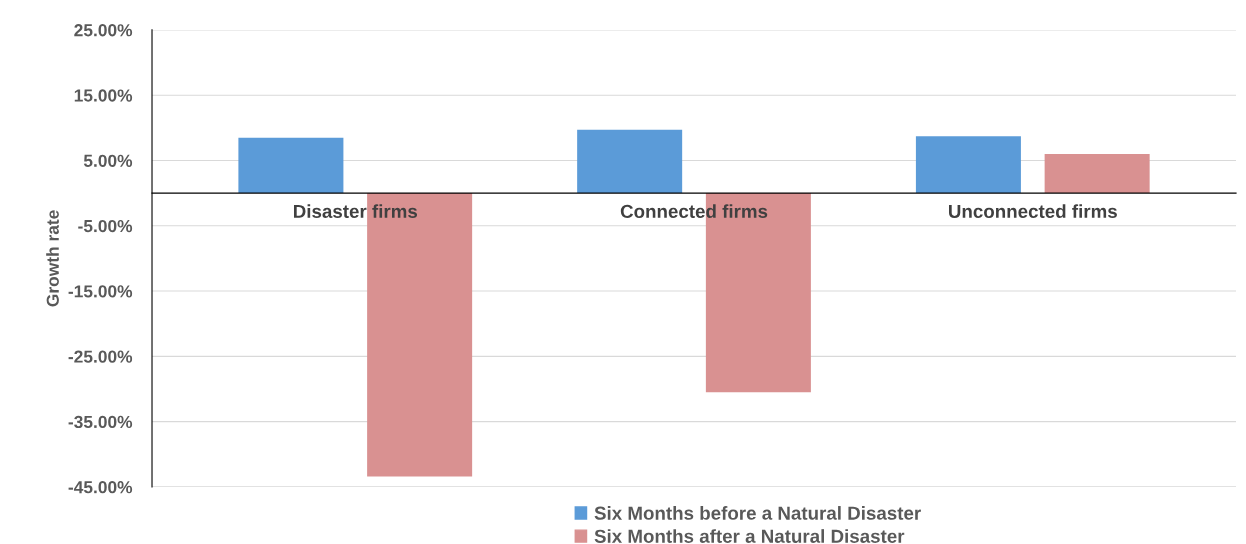 The image size is (1246, 544). What do you see at coordinates (100, 487) in the screenshot?
I see `y-tick-label: -45.00%` at bounding box center [100, 487].